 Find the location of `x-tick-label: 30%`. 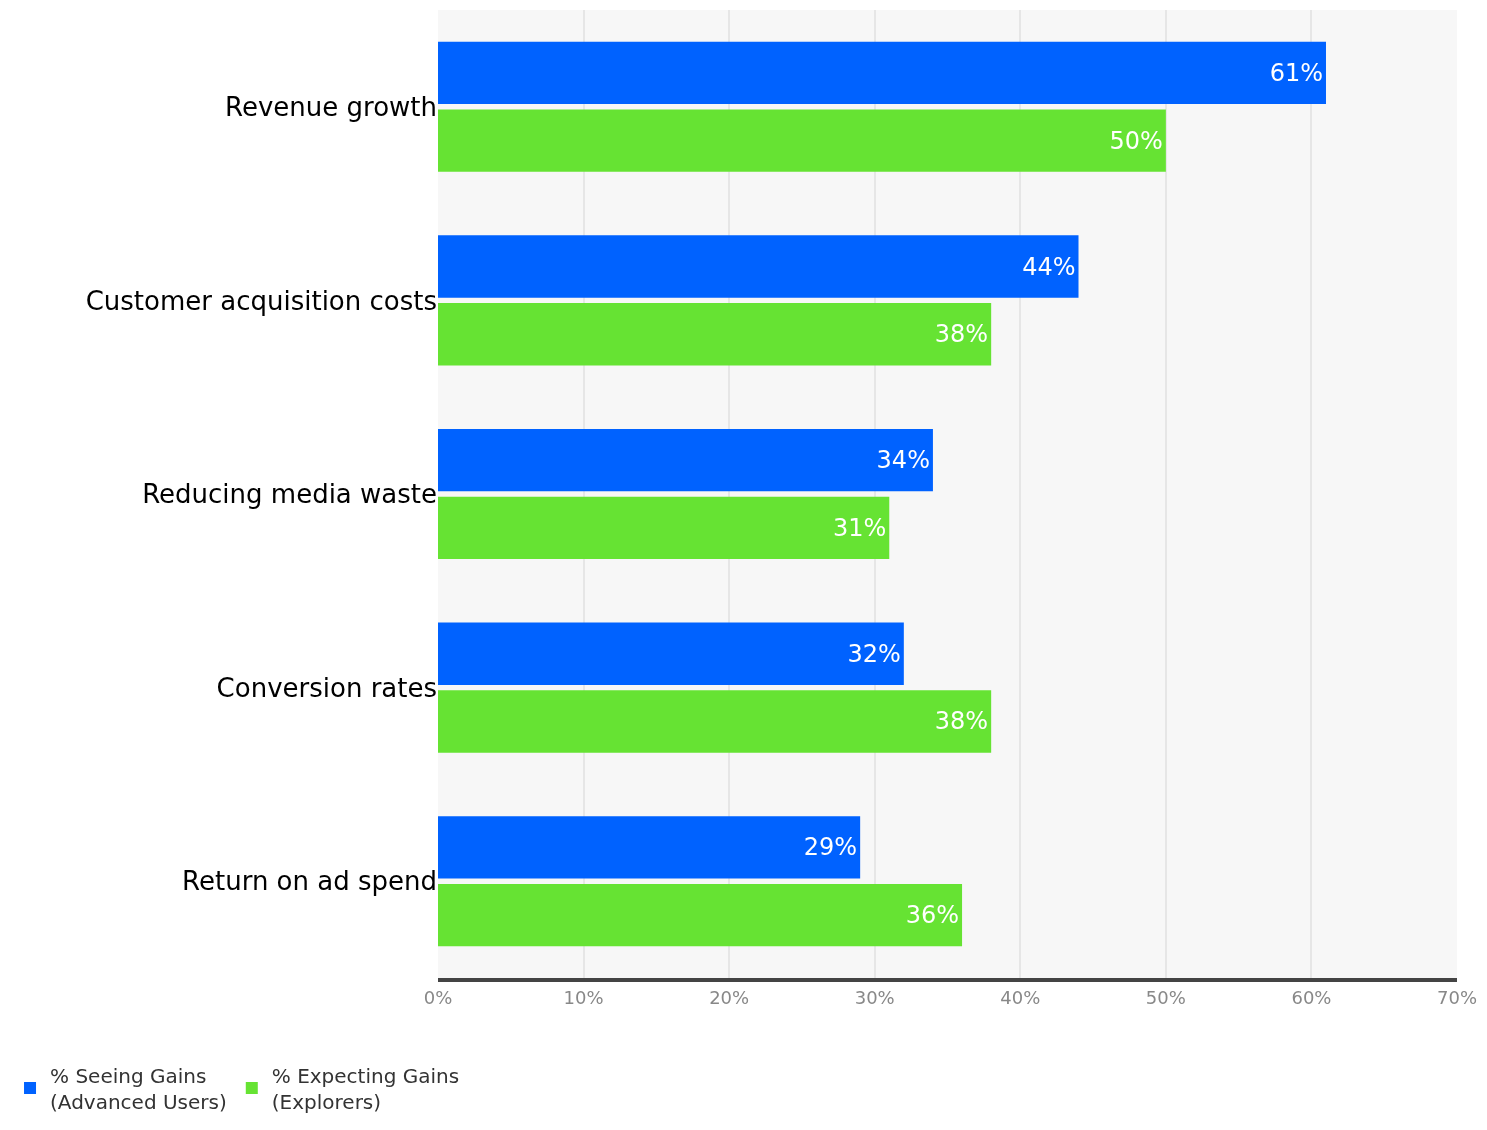

x-tick-label: 30% is located at coordinates (874, 997).